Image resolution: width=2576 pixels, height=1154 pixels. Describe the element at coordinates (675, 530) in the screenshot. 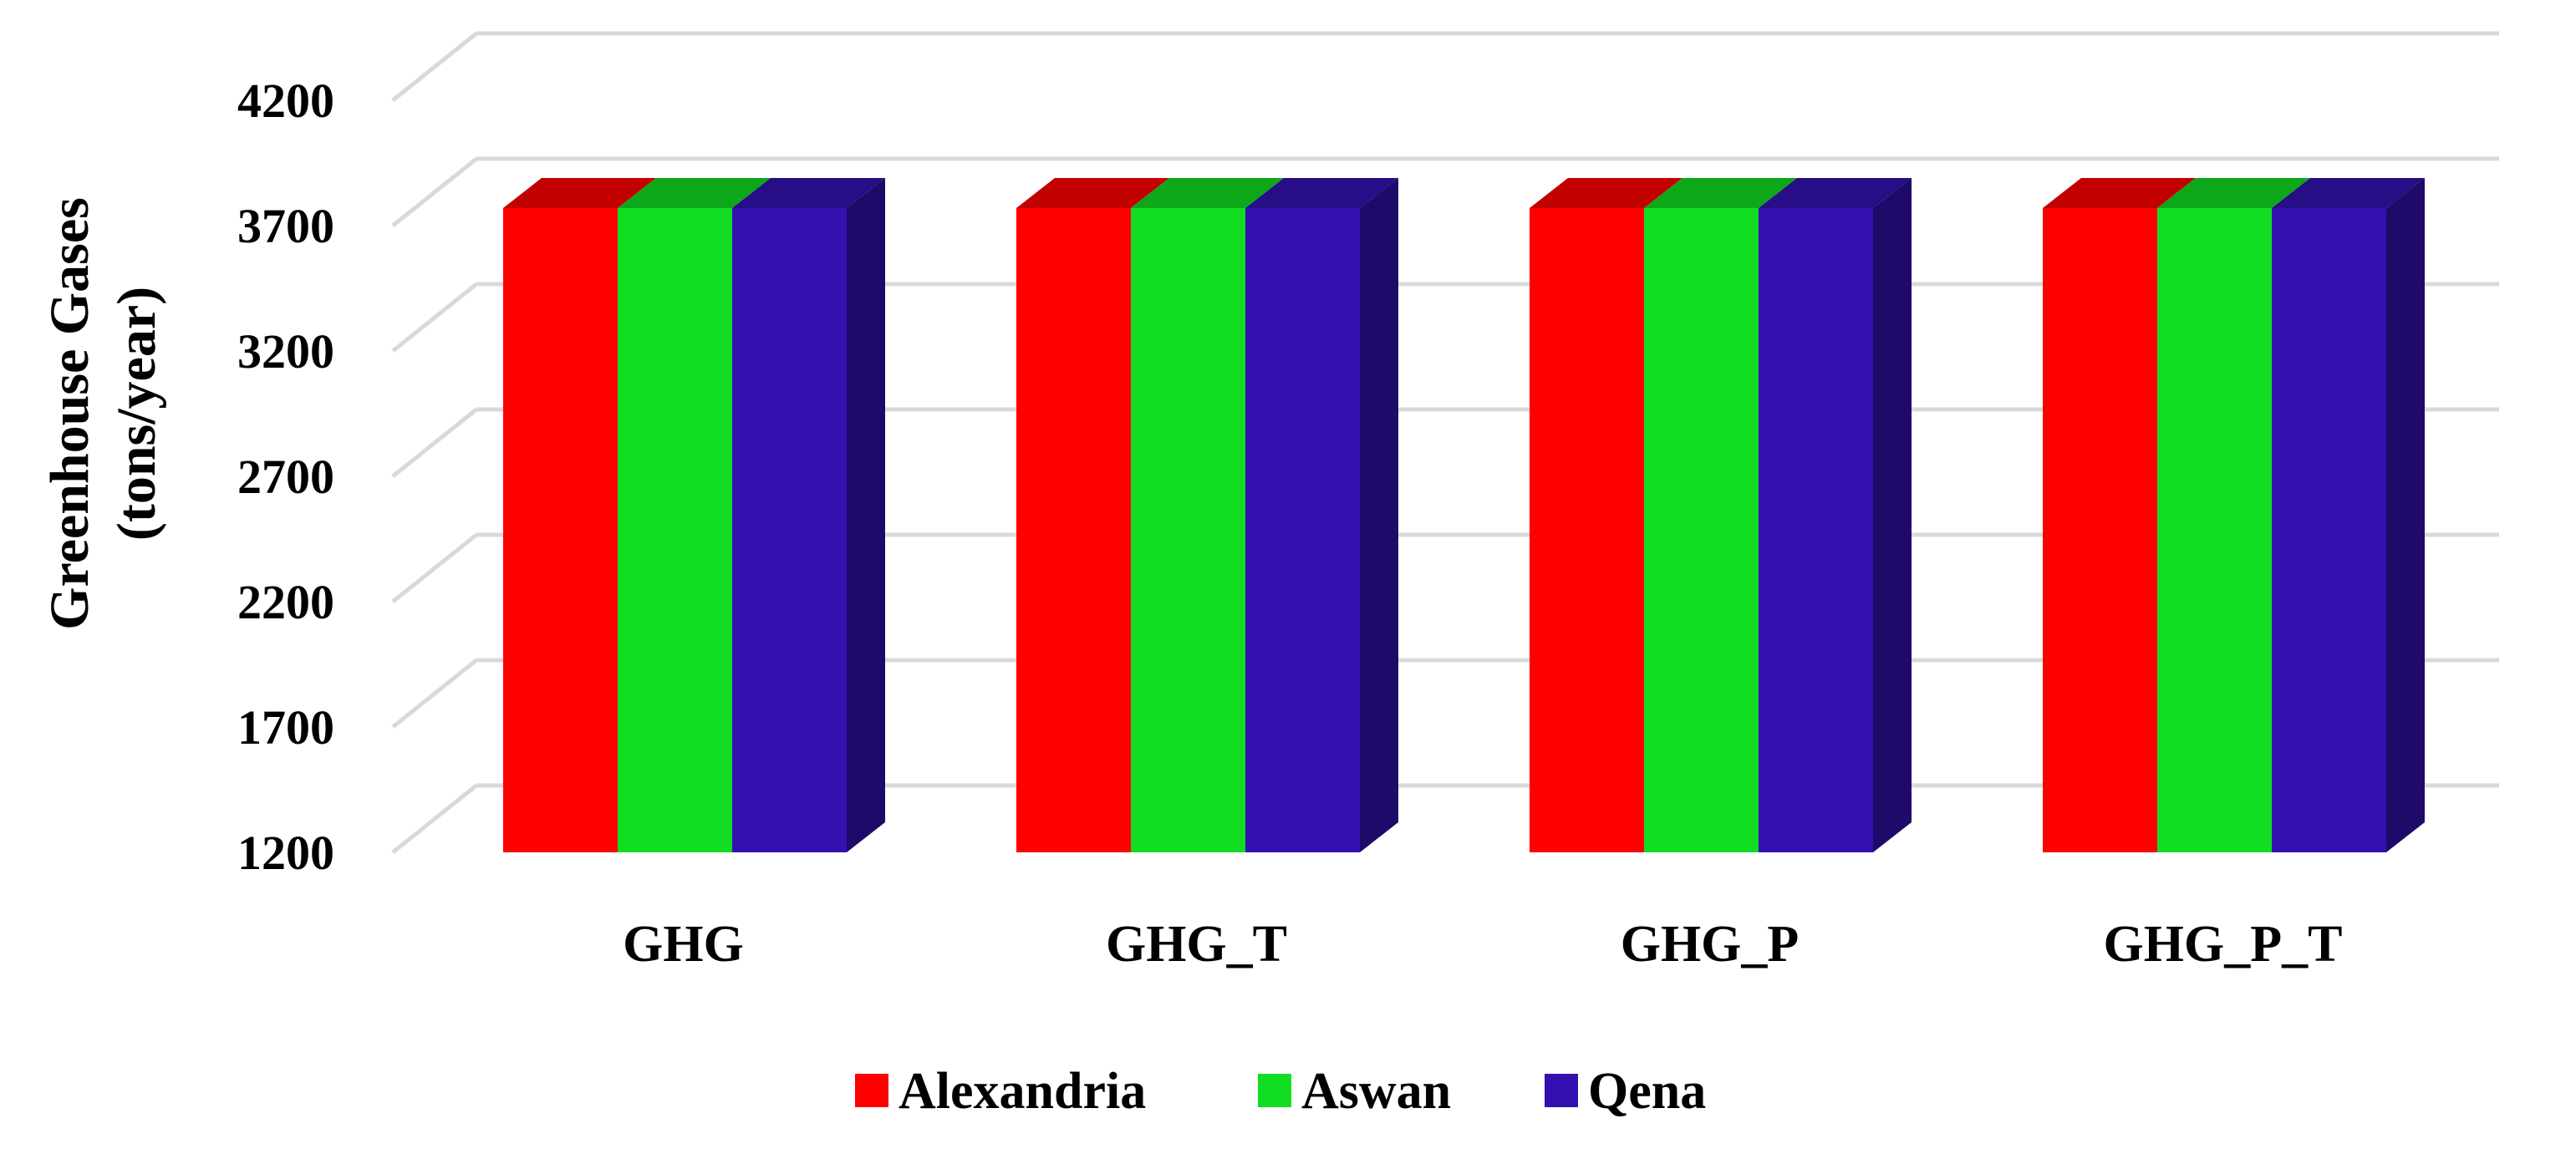

I see `bar-aswan-ghg` at that location.